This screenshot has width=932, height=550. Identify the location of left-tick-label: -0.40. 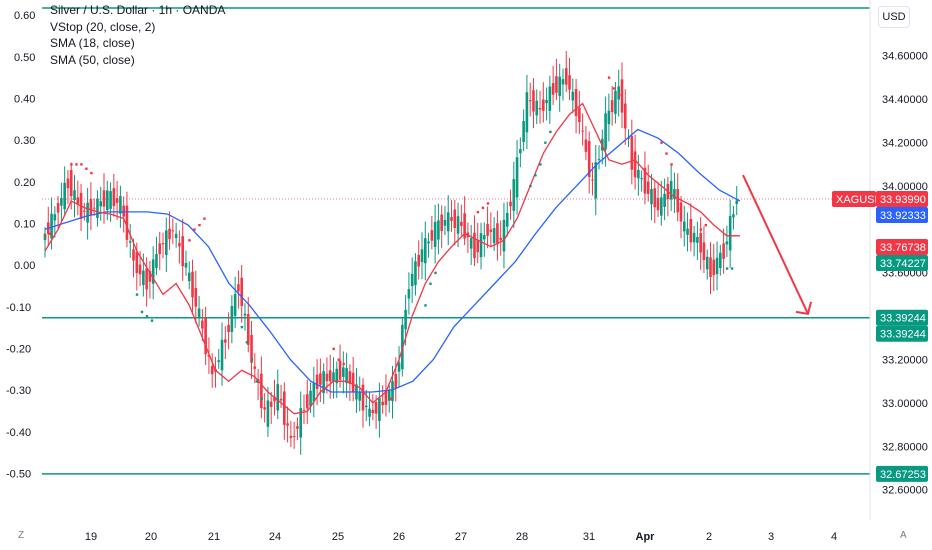
(18, 433).